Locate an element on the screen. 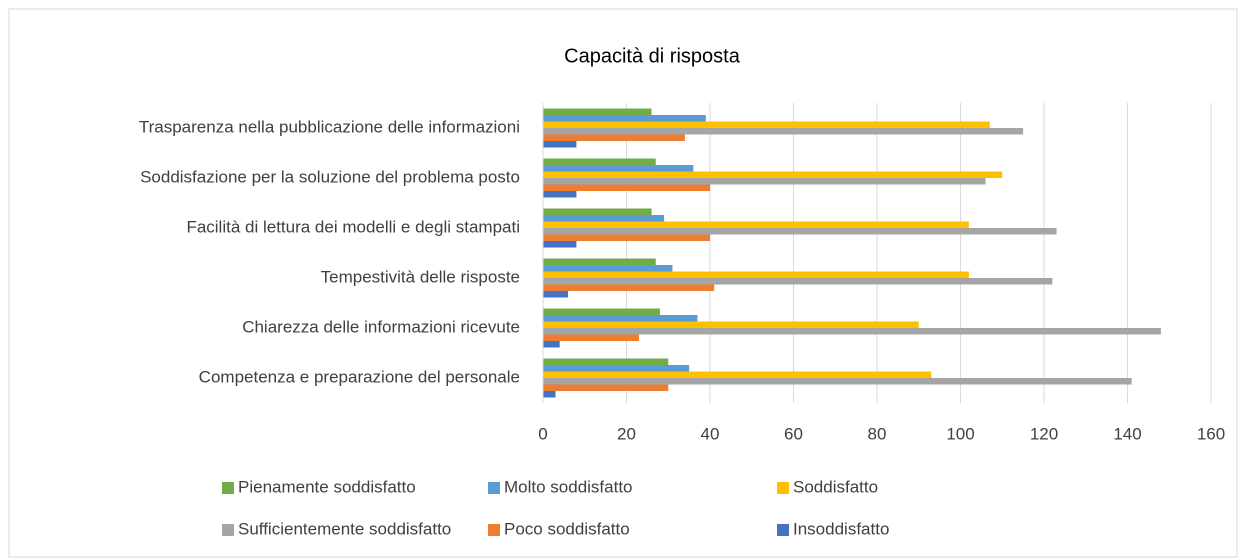  x-tick-label: 60 is located at coordinates (793, 433).